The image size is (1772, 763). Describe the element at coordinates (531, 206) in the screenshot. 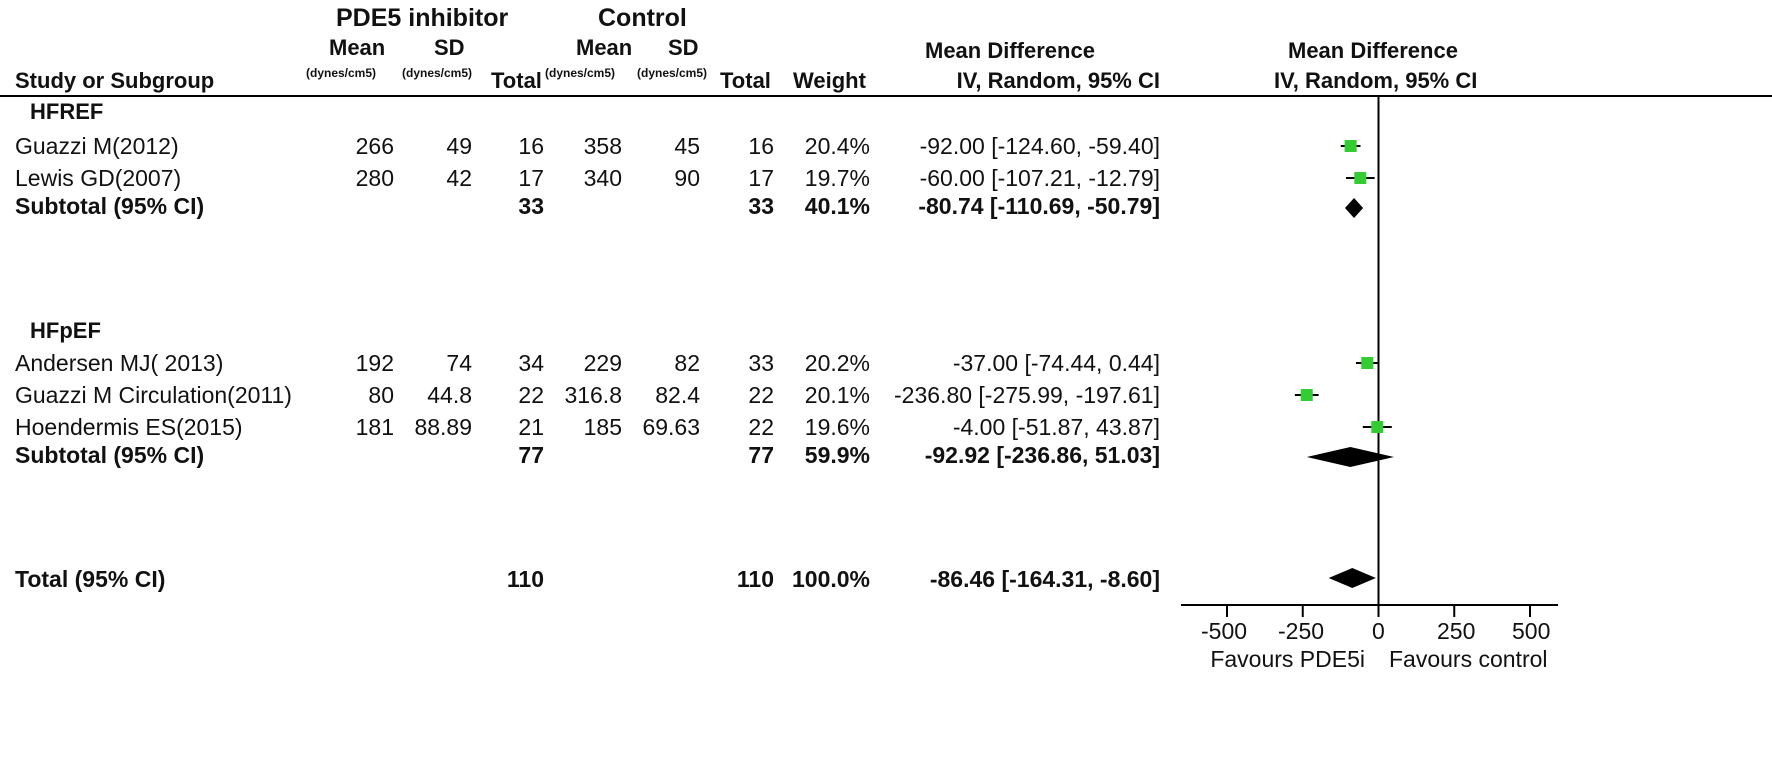

I see `subtotal-total-a: 33` at that location.